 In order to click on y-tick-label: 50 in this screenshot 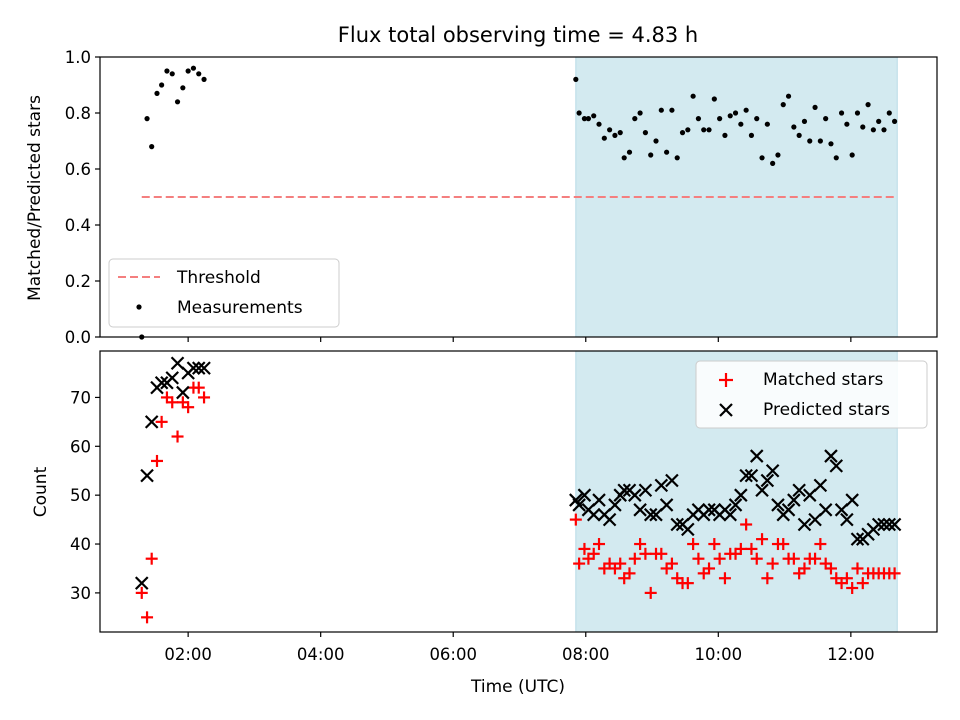, I will do `click(80, 495)`.